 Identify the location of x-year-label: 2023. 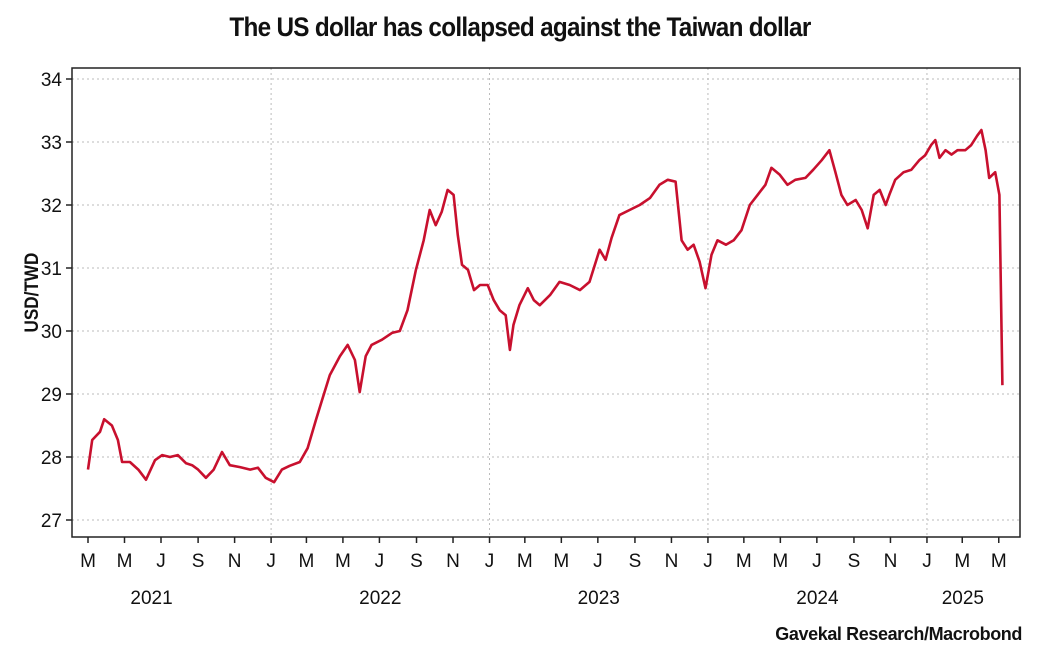
(599, 598).